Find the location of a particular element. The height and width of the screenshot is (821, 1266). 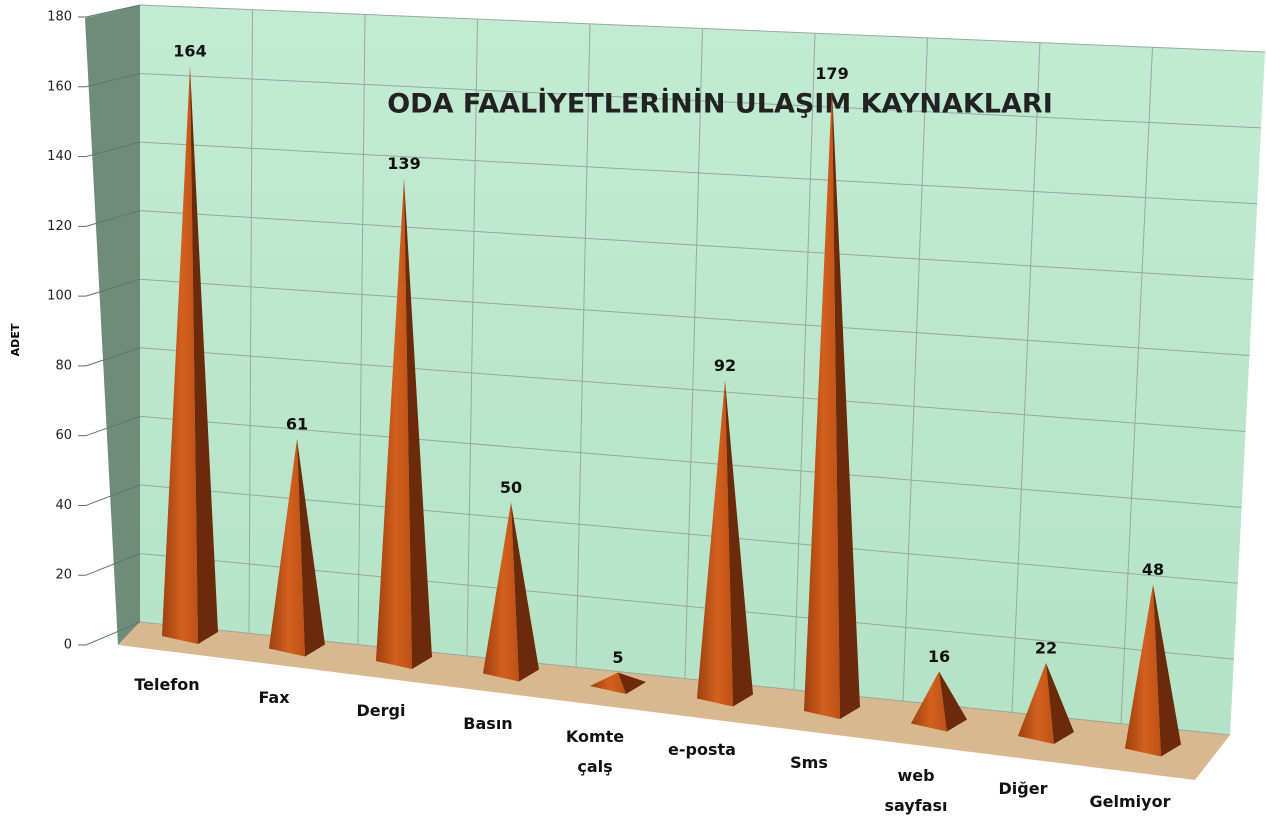

chart-title: ODA FAALİYETLERİNİN ULAŞIM KAYNAKLARI is located at coordinates (720, 104).